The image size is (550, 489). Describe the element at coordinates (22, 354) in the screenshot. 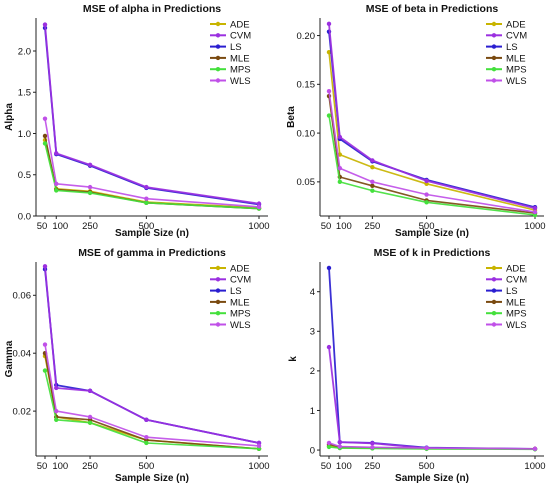

I see `y-tick-label: 0.04` at that location.